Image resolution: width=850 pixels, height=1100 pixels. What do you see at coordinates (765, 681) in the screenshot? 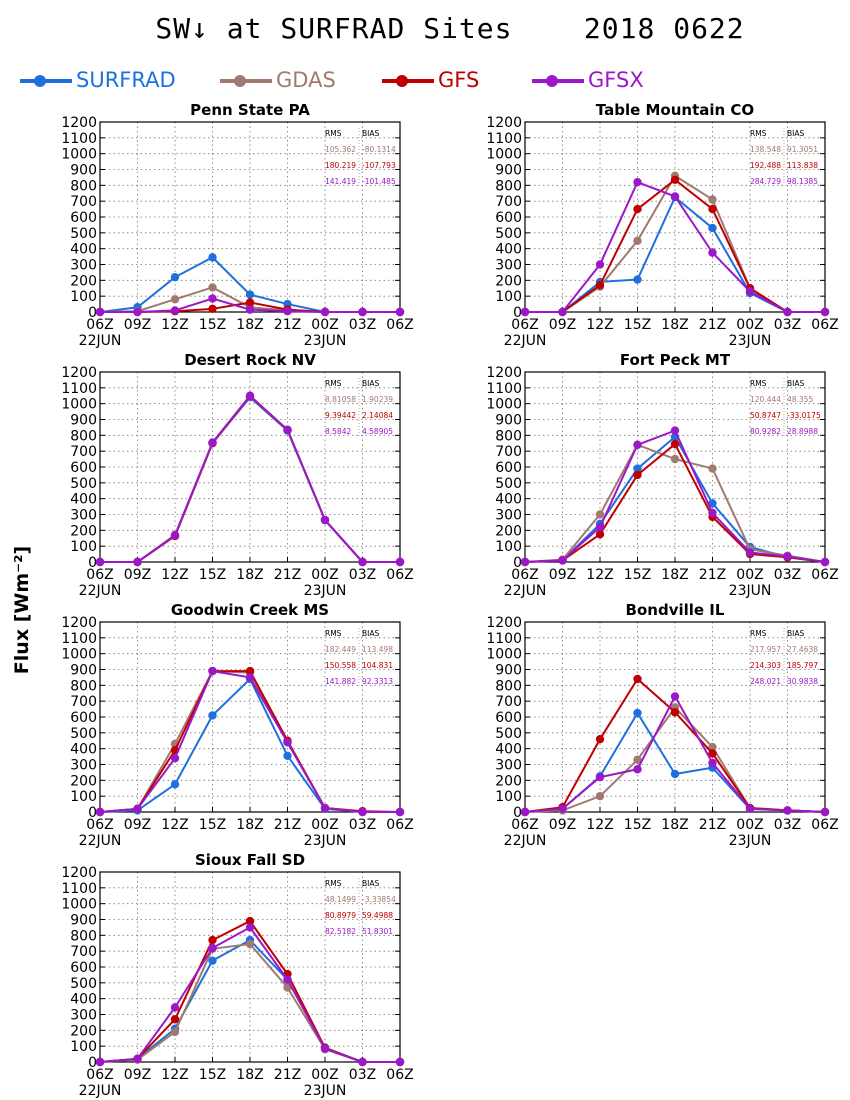
I see `stats-rms-gfsx: 248.021` at bounding box center [765, 681].